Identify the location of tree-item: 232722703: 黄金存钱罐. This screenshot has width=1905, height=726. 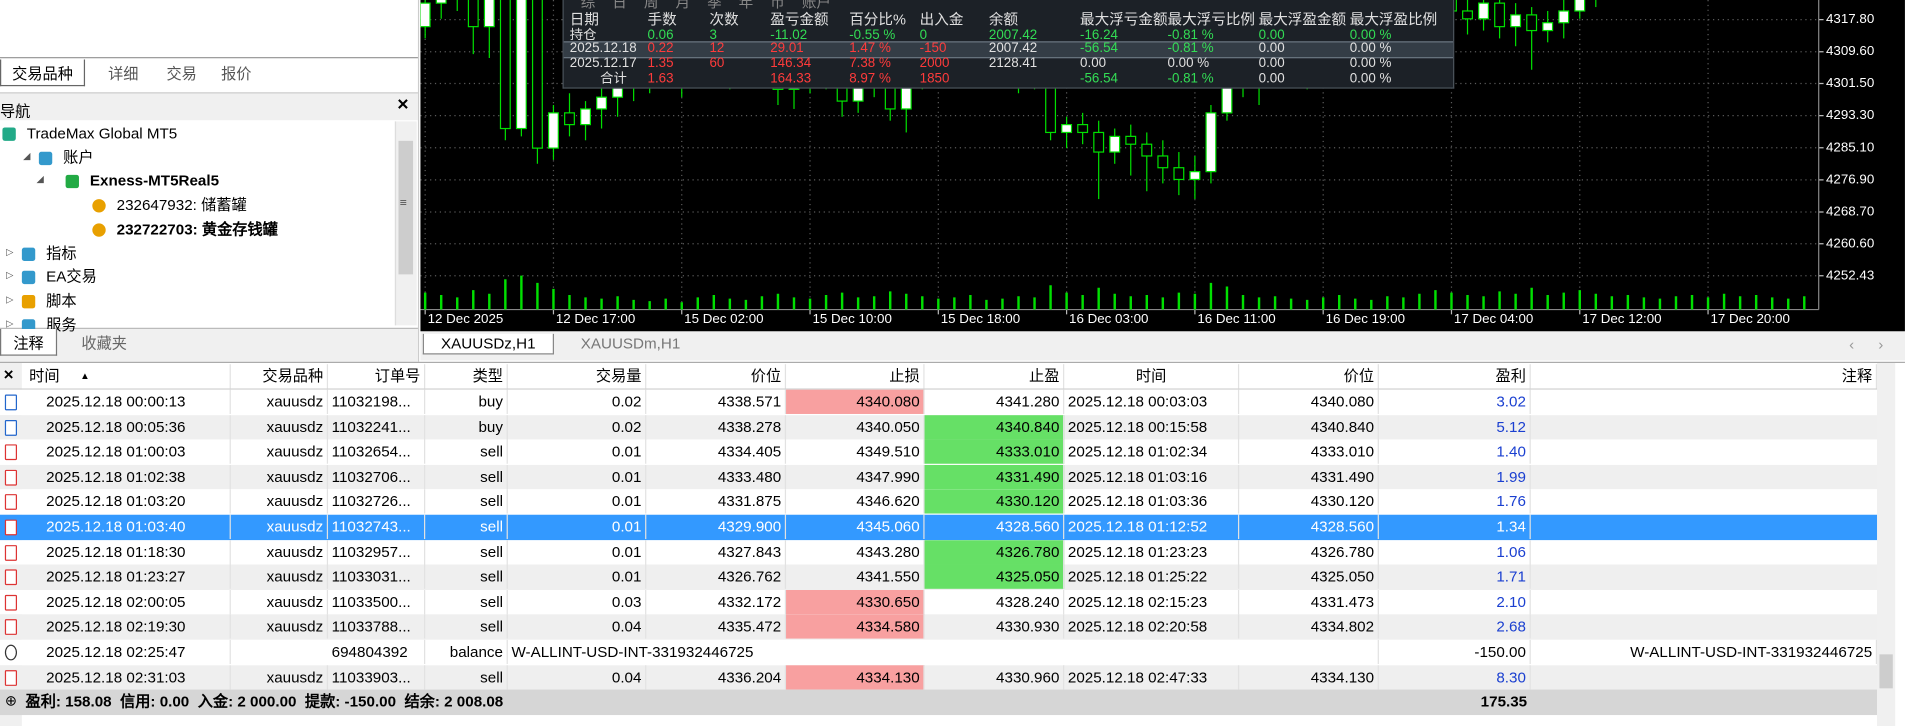
(197, 229).